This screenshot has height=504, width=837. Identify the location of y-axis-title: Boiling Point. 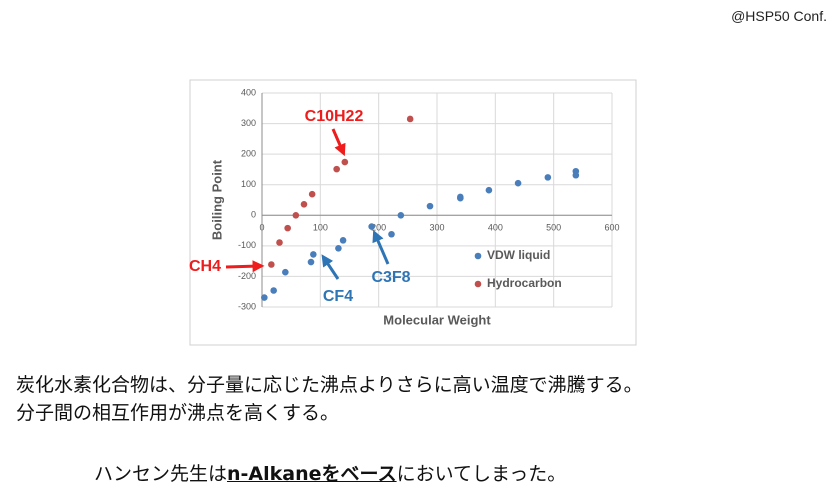
(216, 199).